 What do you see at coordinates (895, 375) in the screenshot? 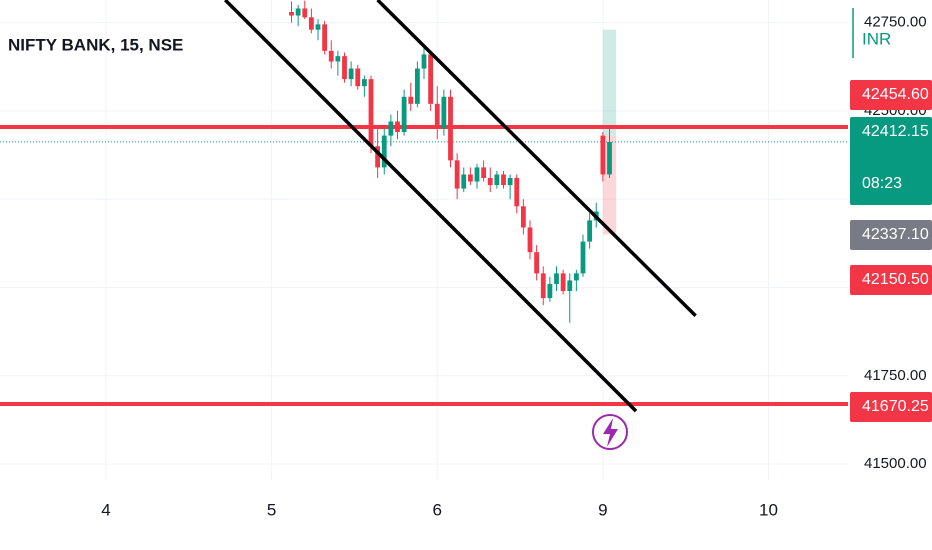
I see `y-tick-label: 41750.00` at bounding box center [895, 375].